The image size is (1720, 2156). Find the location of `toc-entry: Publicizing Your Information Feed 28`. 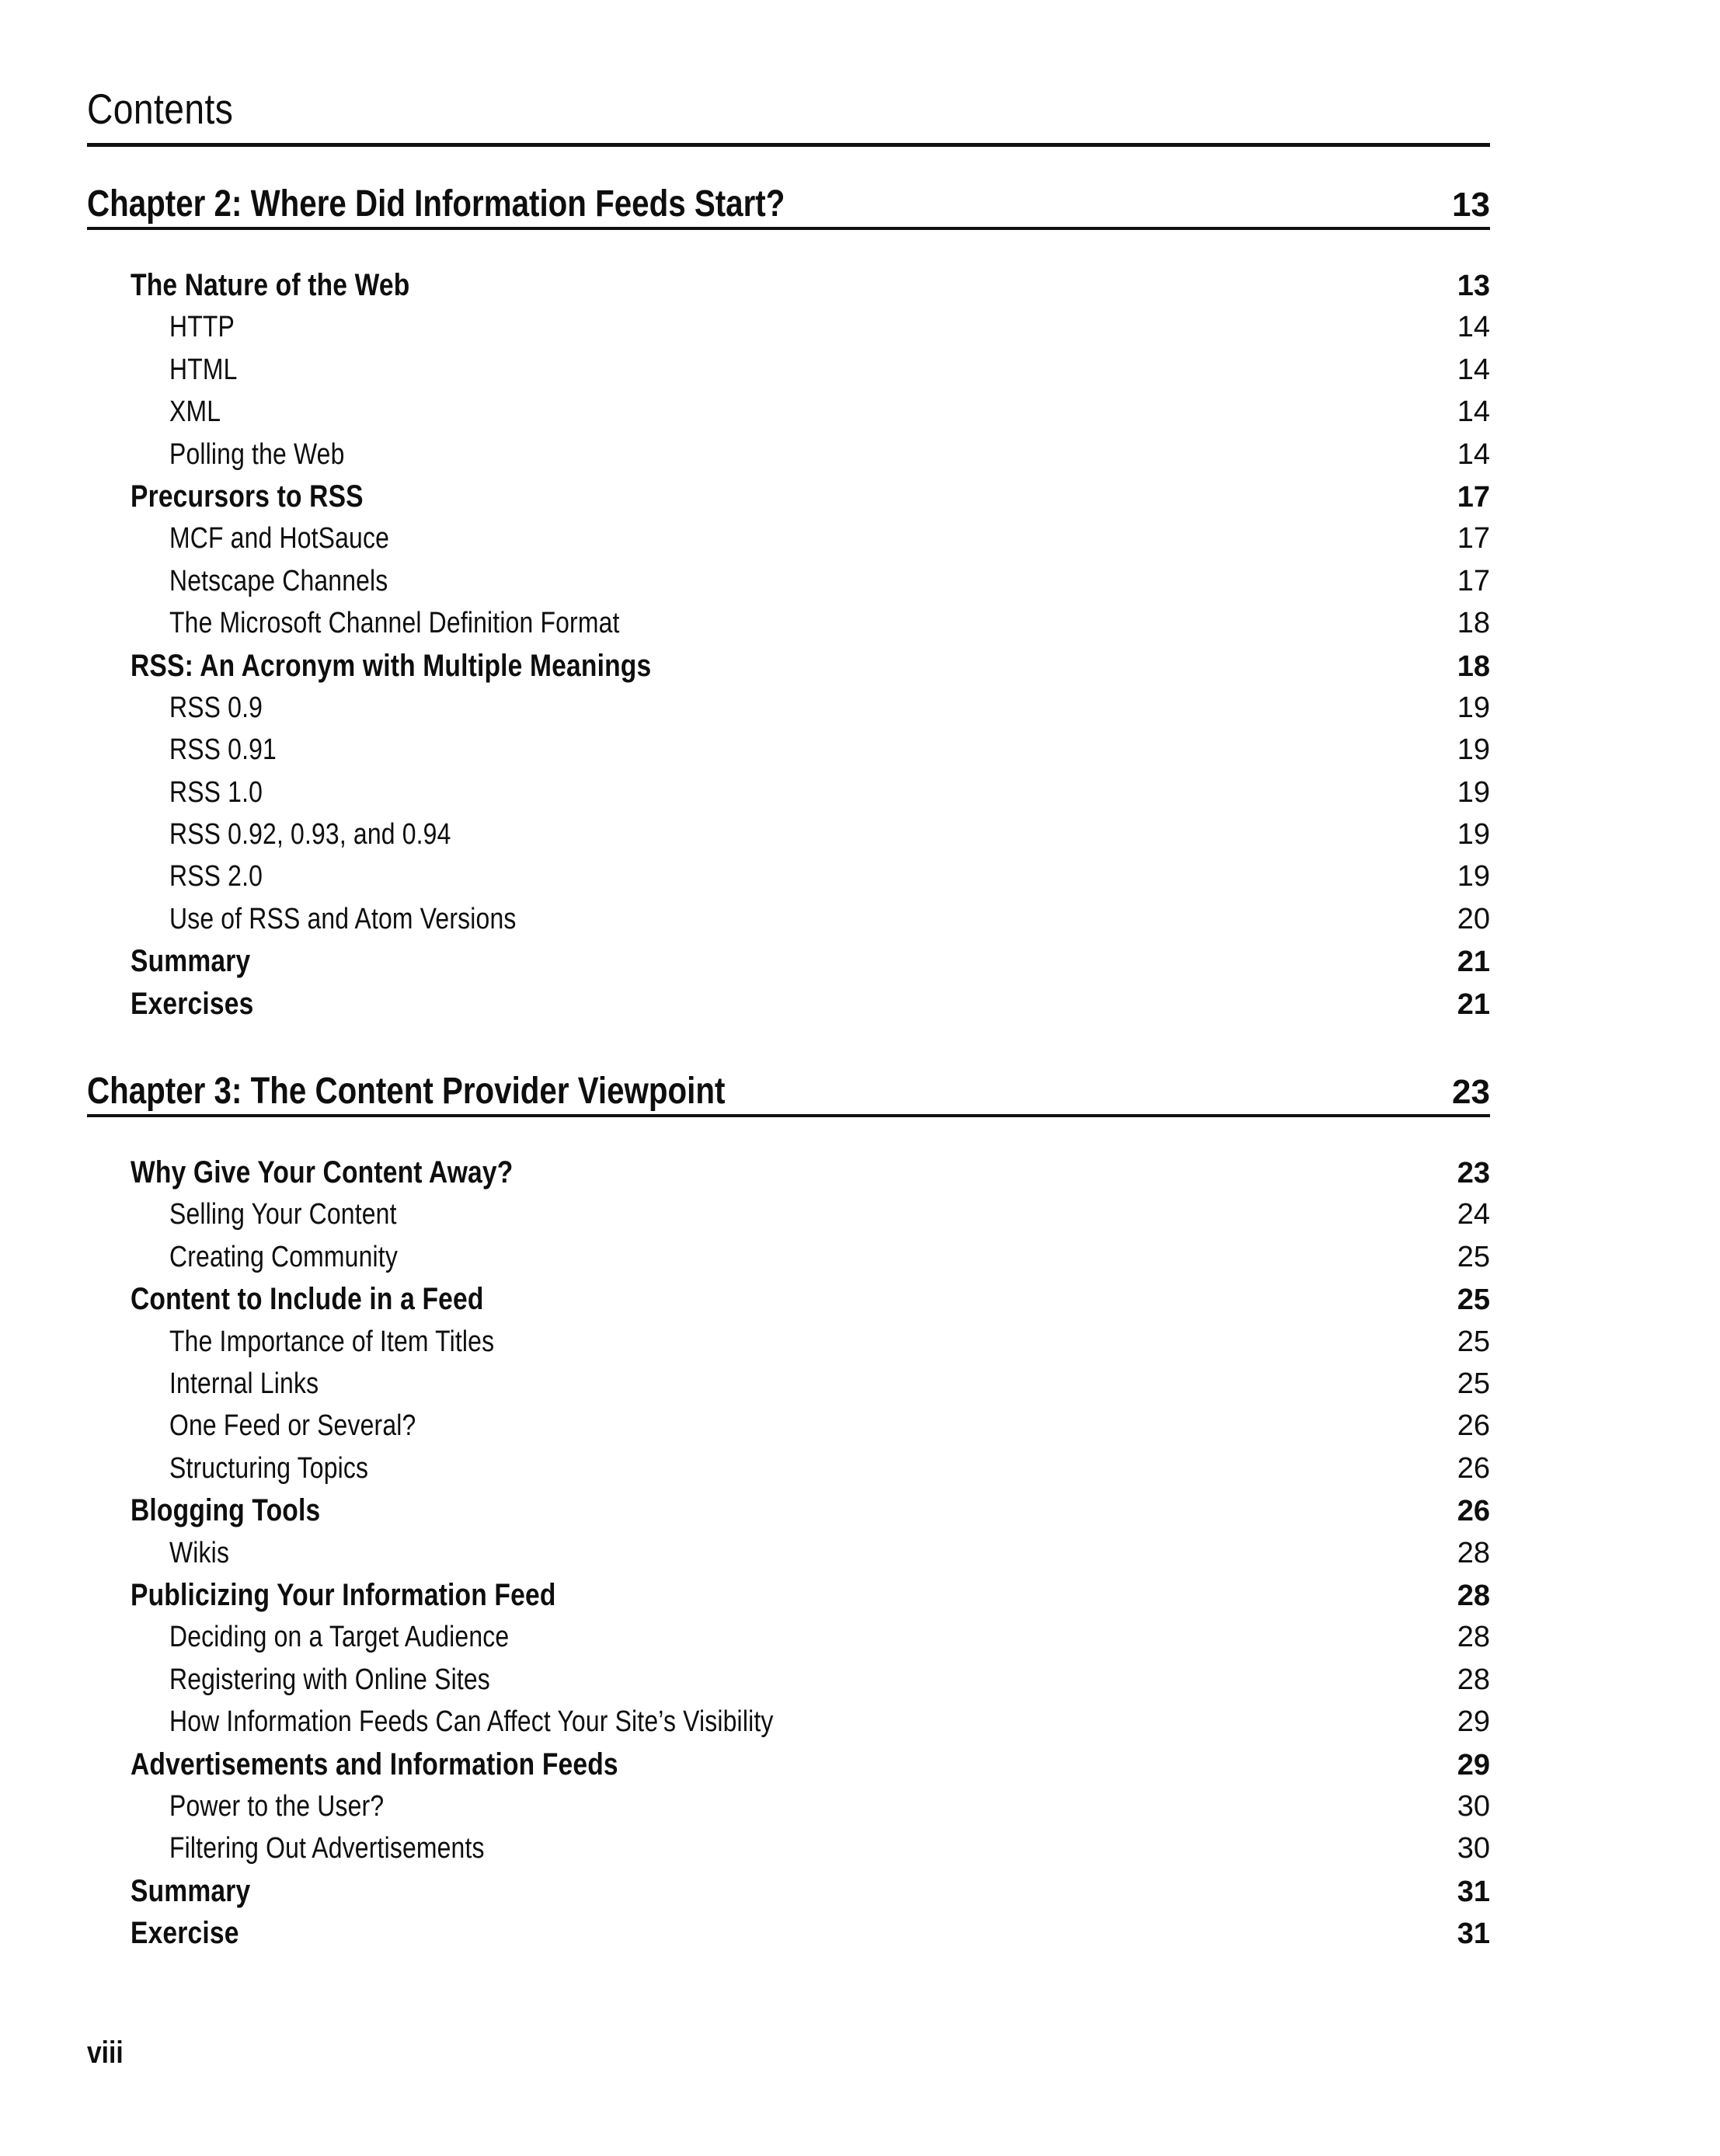

toc-entry: Publicizing Your Information Feed 28 is located at coordinates (789, 1595).